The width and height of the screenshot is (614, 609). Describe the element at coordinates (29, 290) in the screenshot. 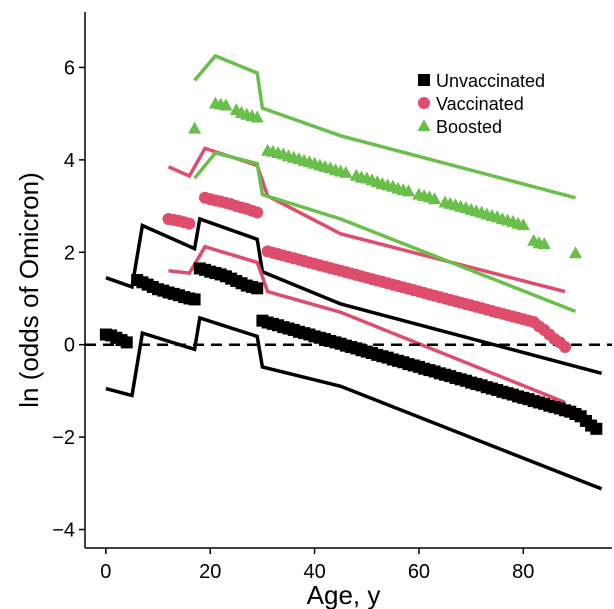

I see `y-axis-title: ln (odds of Omicron)` at that location.